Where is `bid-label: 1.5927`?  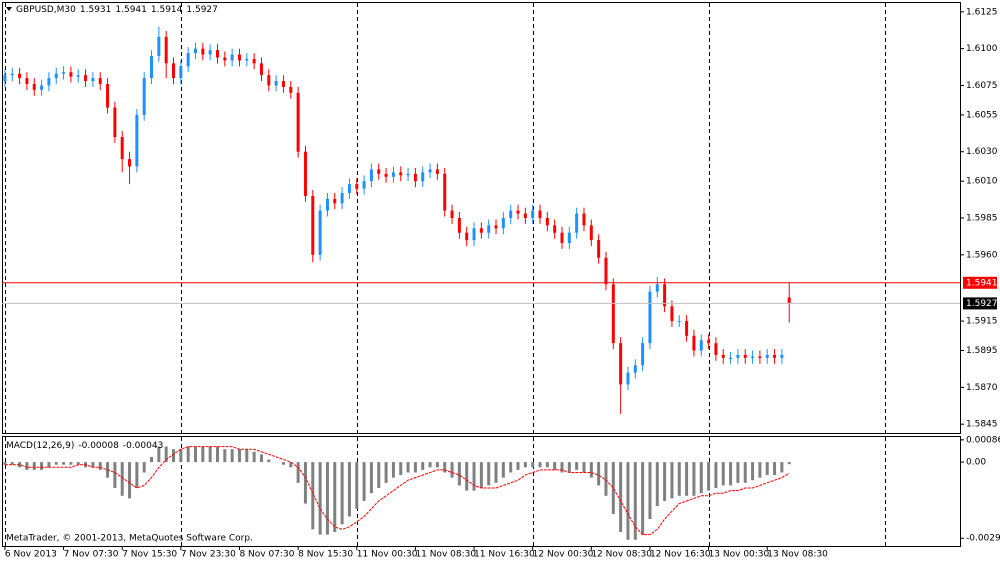
bid-label: 1.5927 is located at coordinates (982, 304).